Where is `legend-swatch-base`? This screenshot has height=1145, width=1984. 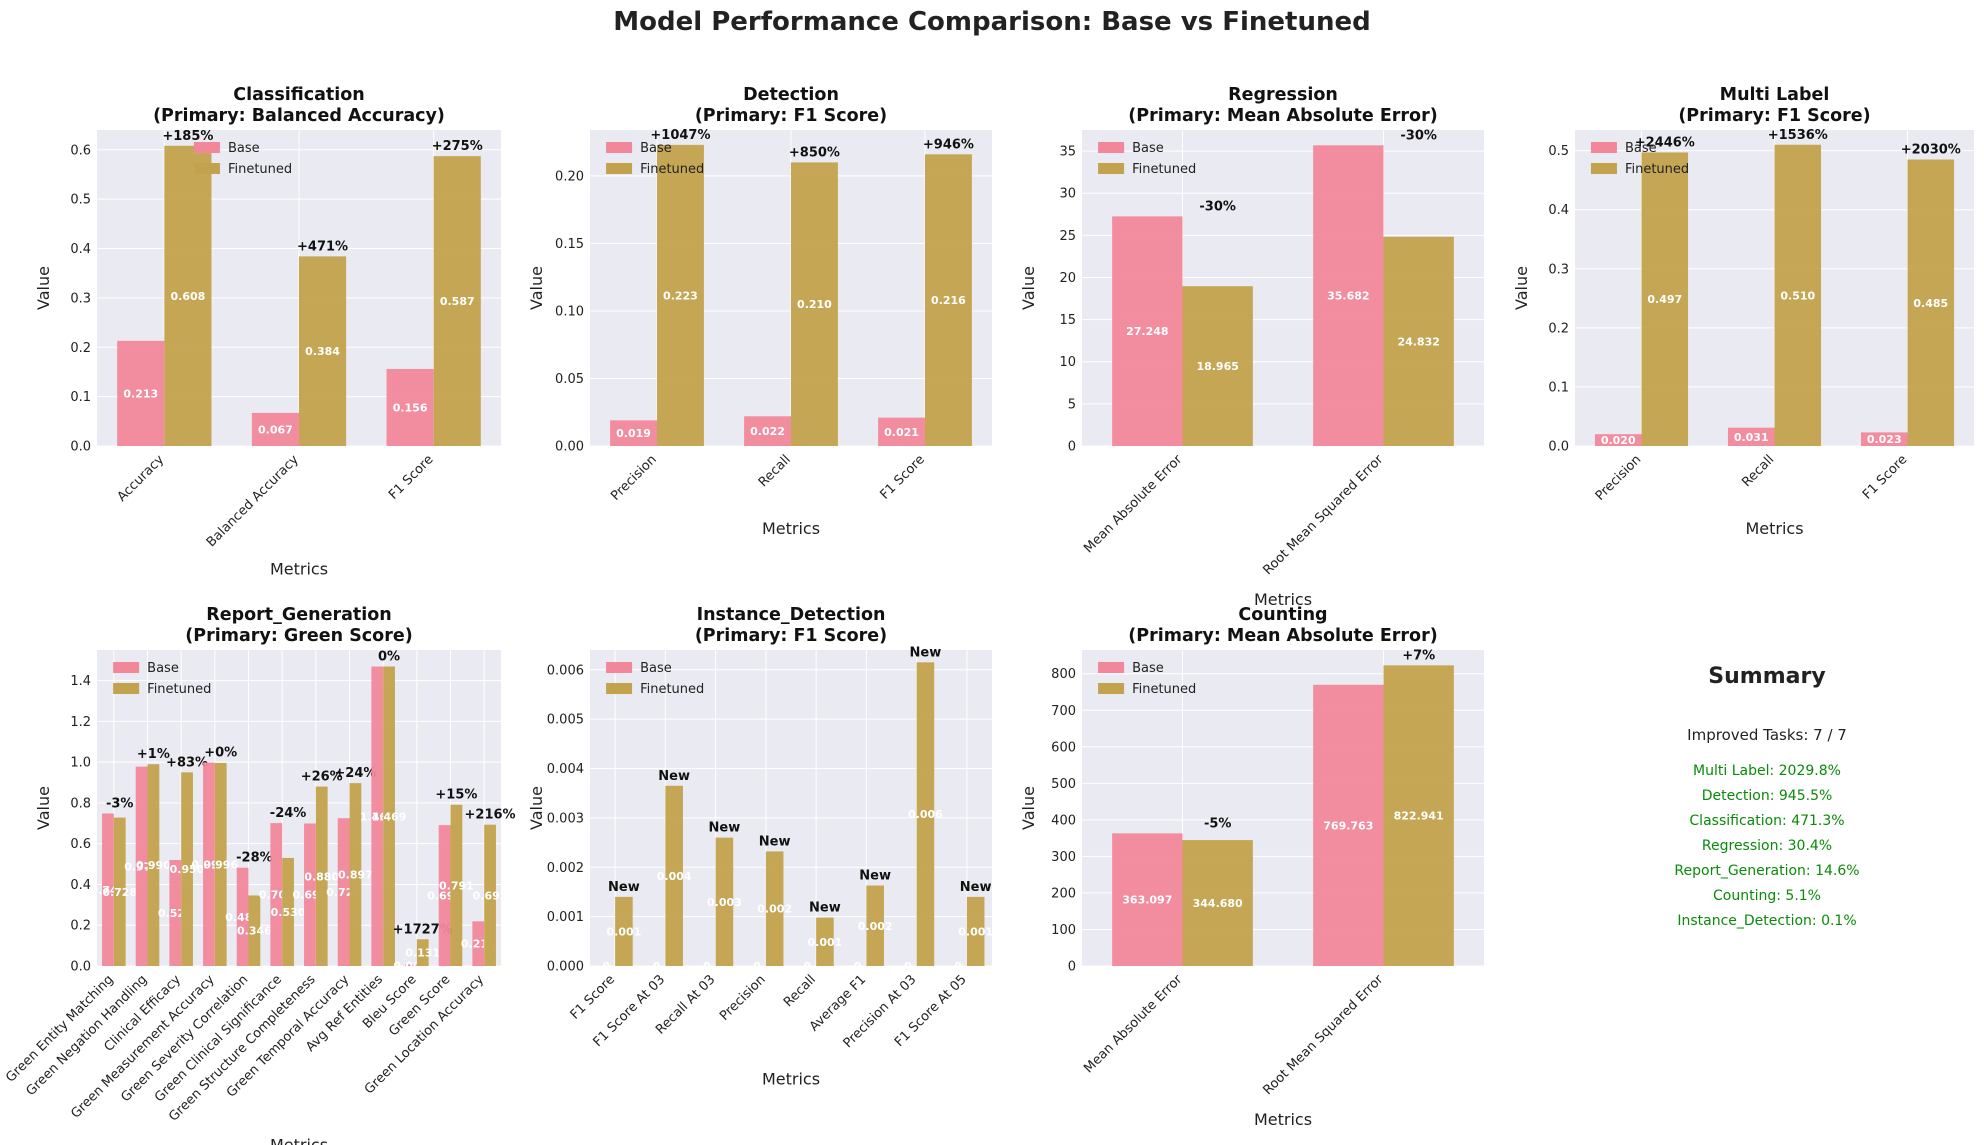 legend-swatch-base is located at coordinates (619, 147).